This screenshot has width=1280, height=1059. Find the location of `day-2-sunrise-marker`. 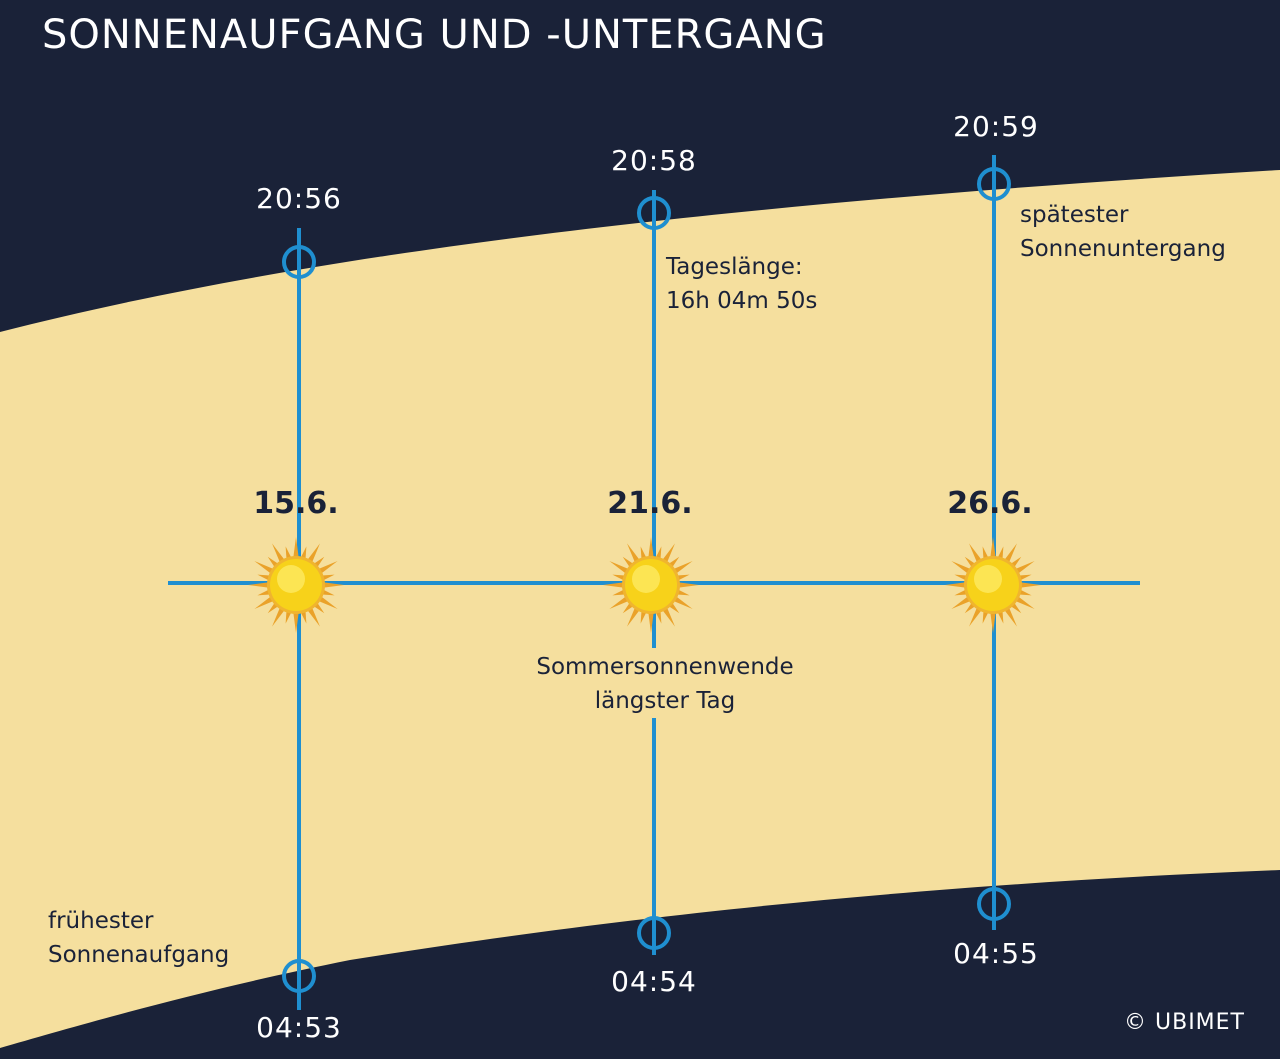

day-2-sunrise-marker is located at coordinates (654, 933).